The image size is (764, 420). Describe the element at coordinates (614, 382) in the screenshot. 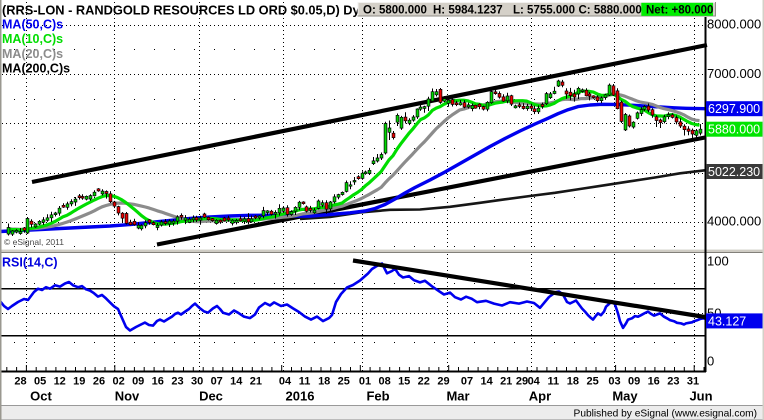

I see `svg-text: 03` at that location.